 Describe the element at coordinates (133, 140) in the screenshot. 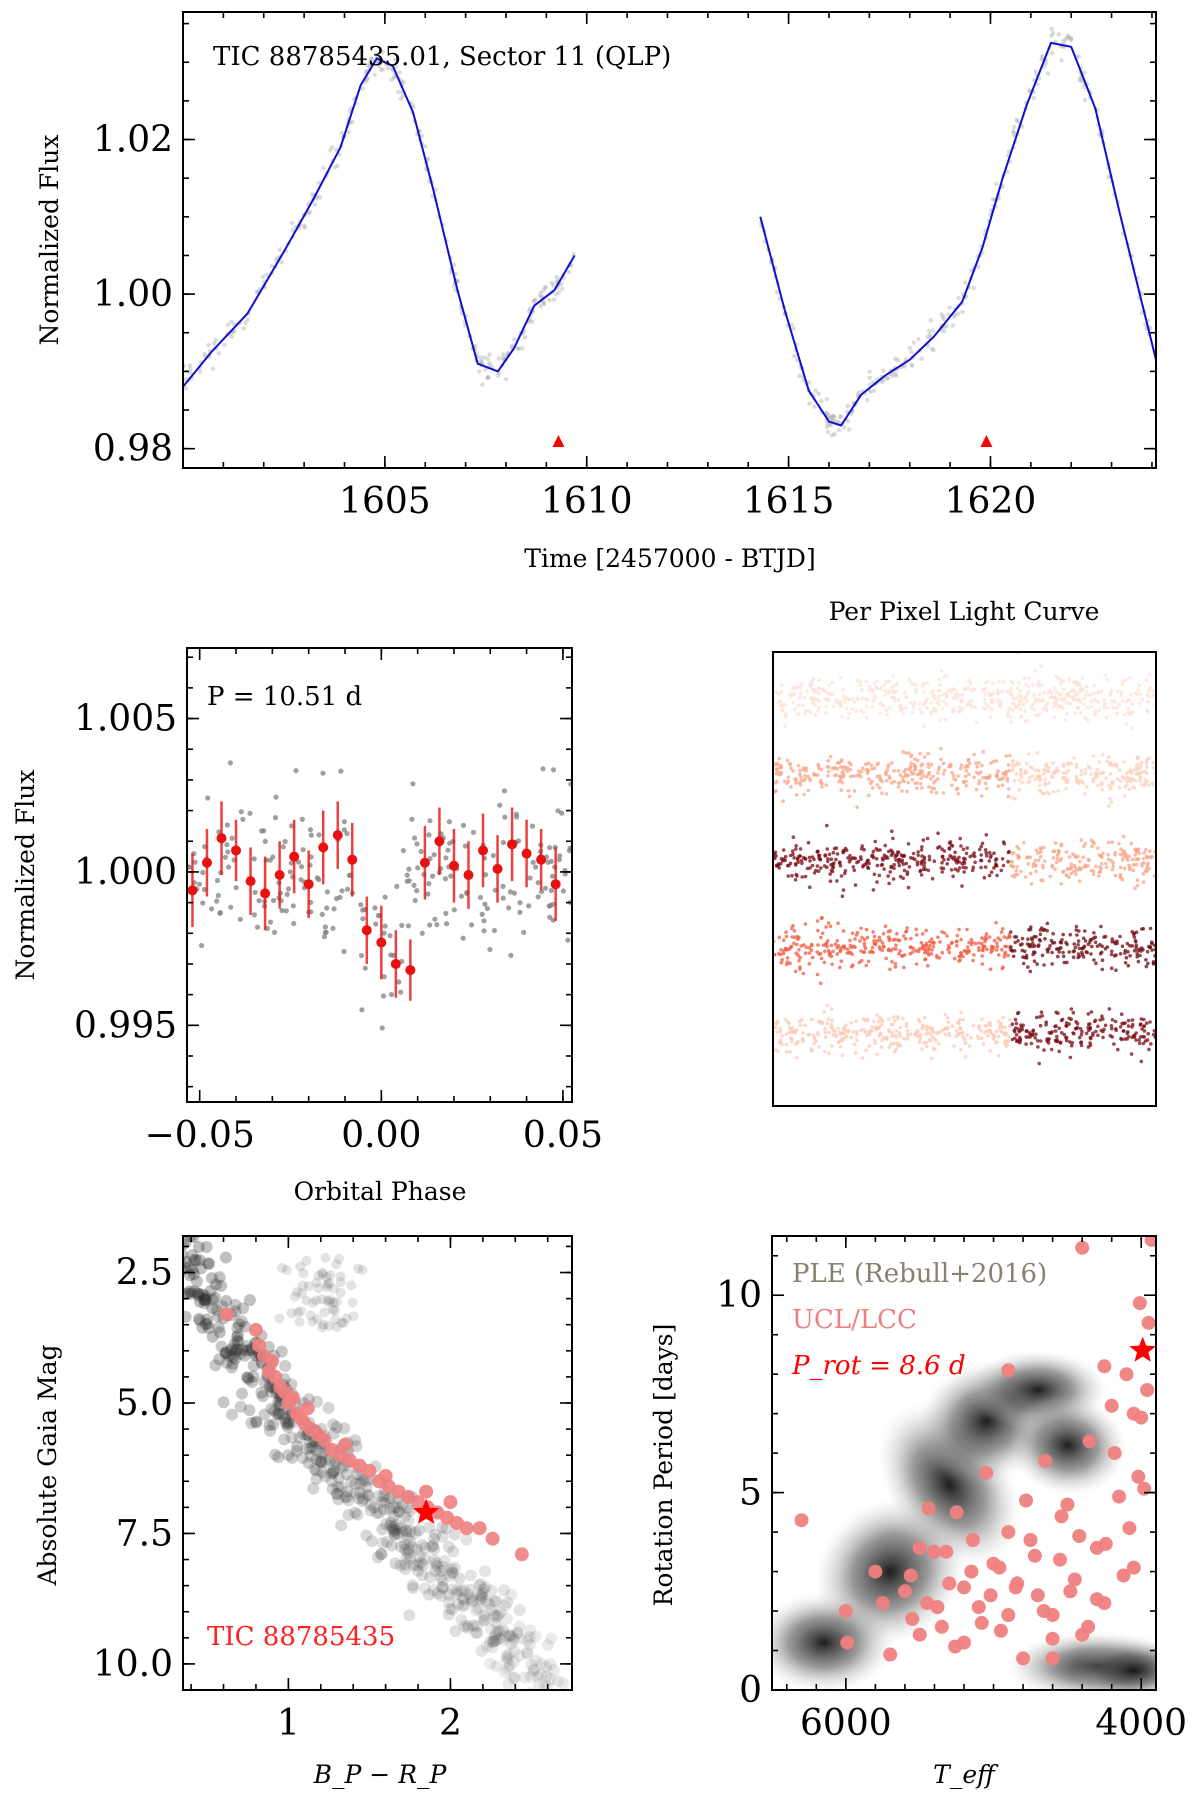

I see `top-ytick-label: 1.02` at that location.